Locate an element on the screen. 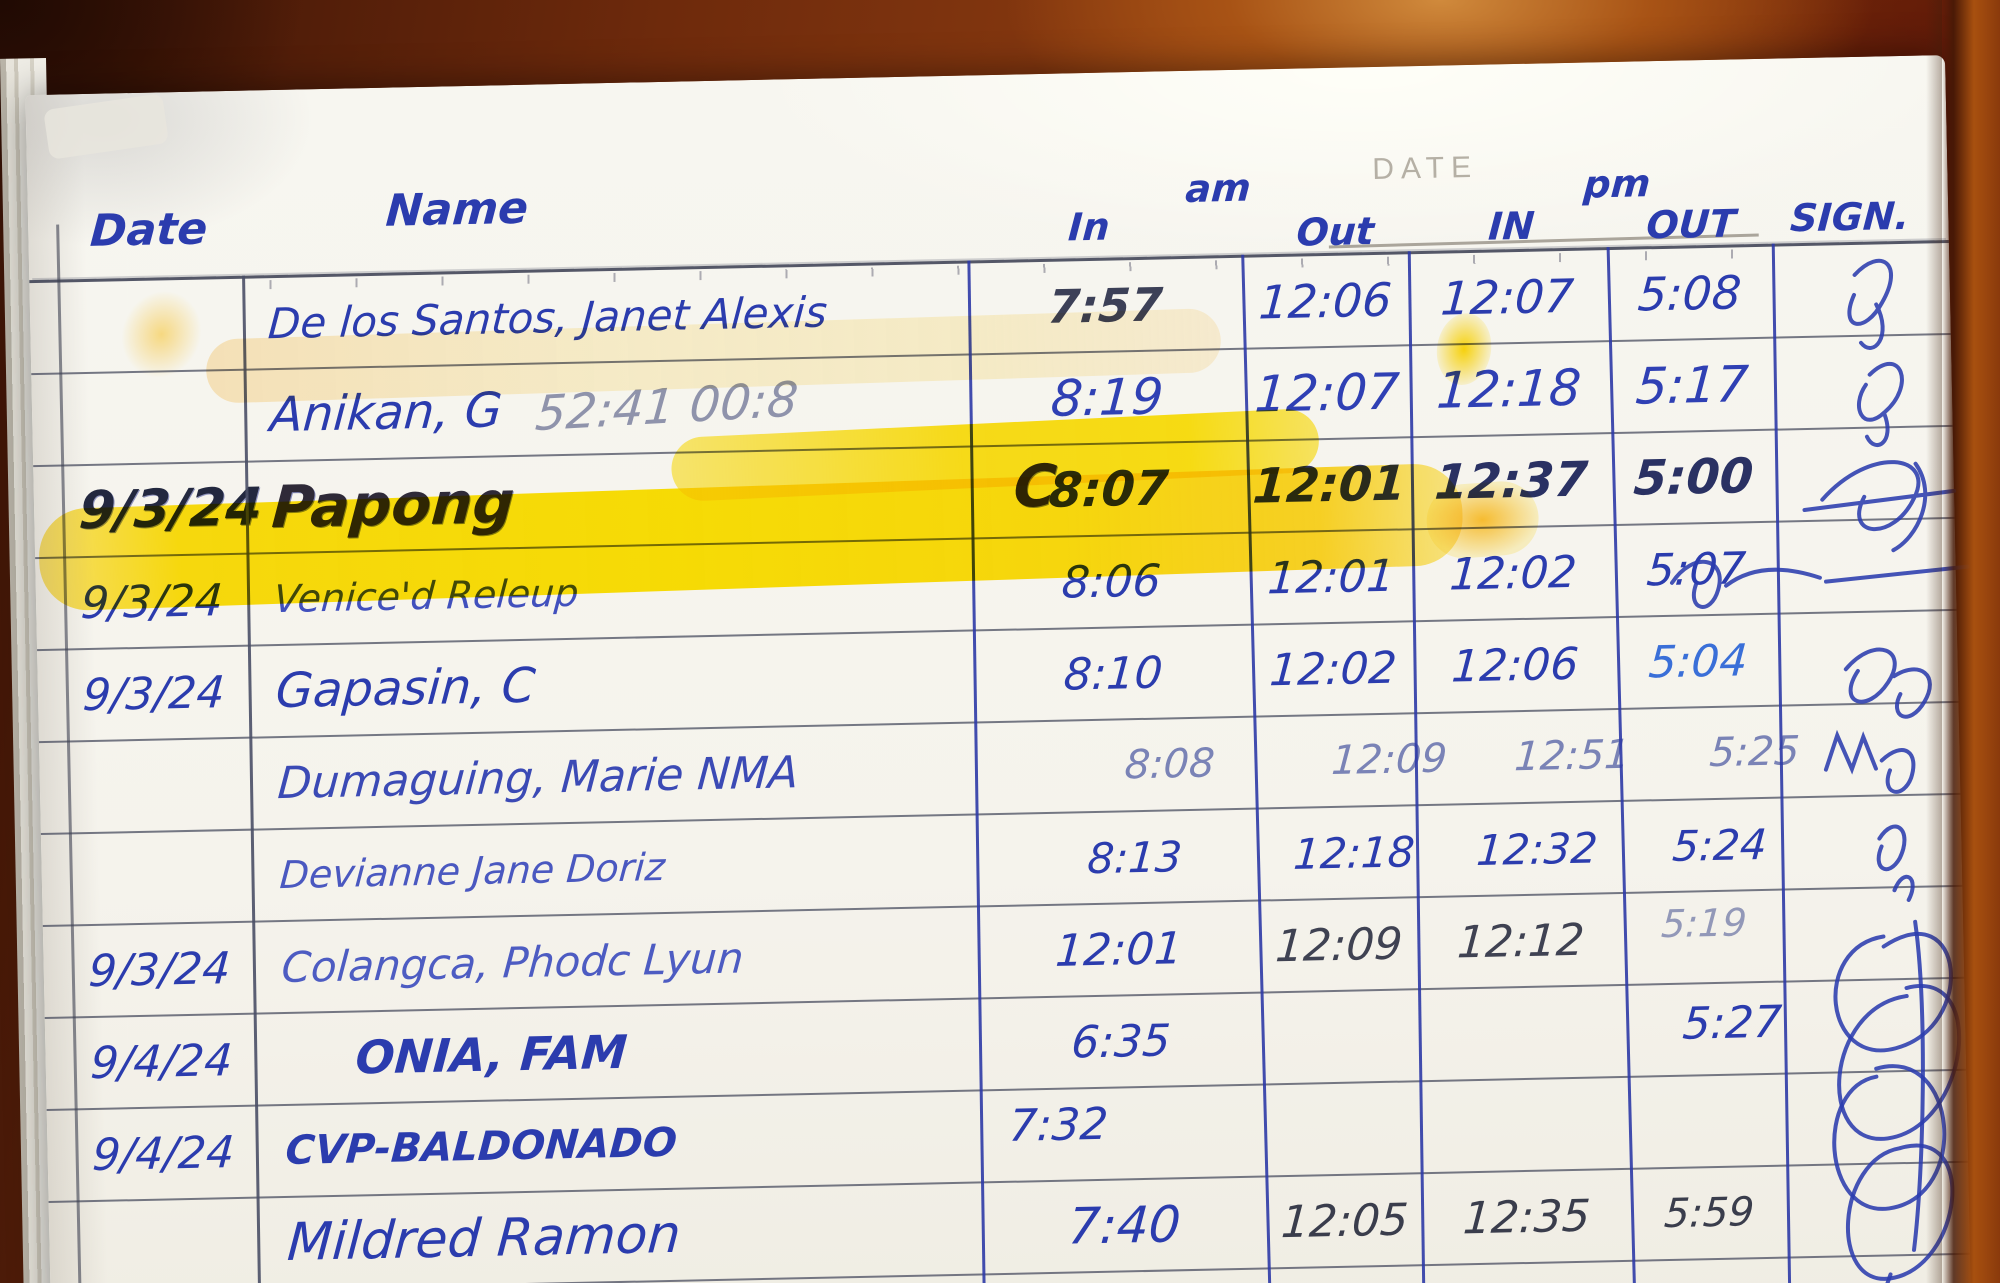 This screenshot has width=2000, height=1283. name-cell: CVP-BALDONADO is located at coordinates (481, 1147).